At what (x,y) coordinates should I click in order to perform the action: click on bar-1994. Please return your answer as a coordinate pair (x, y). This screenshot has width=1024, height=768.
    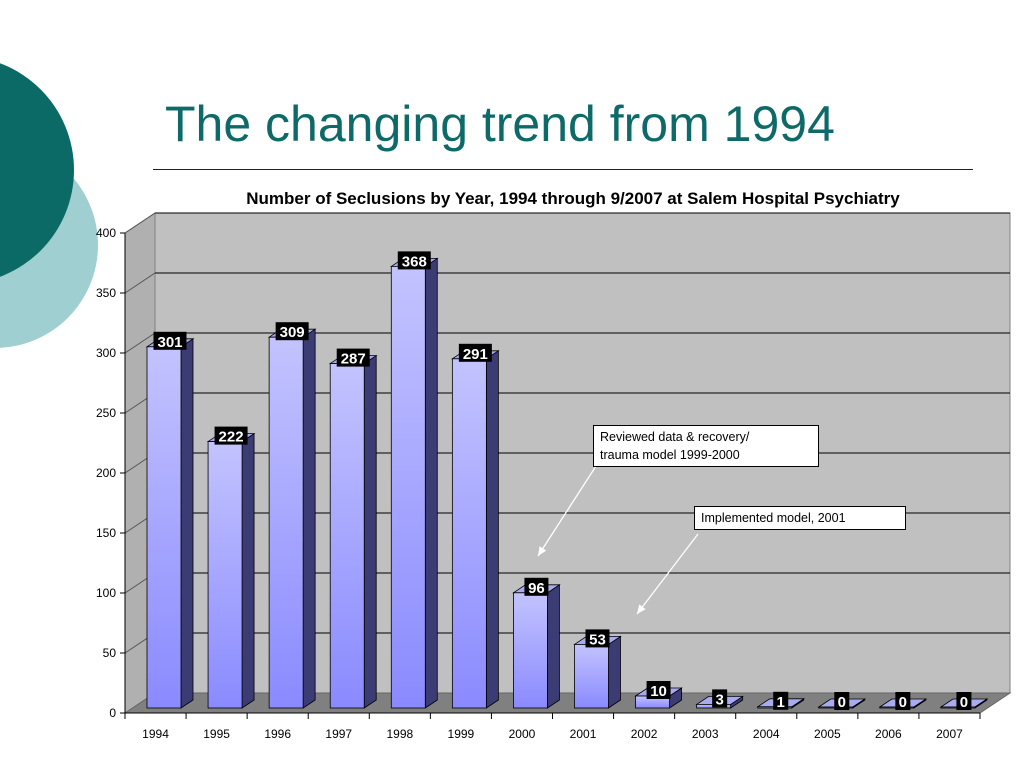
    Looking at the image, I should click on (170, 523).